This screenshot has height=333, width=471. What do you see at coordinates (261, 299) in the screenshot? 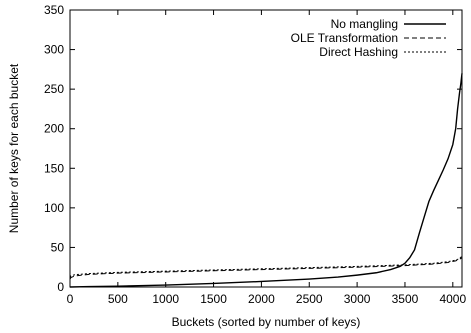
I see `x-tick-label: 2000` at bounding box center [261, 299].